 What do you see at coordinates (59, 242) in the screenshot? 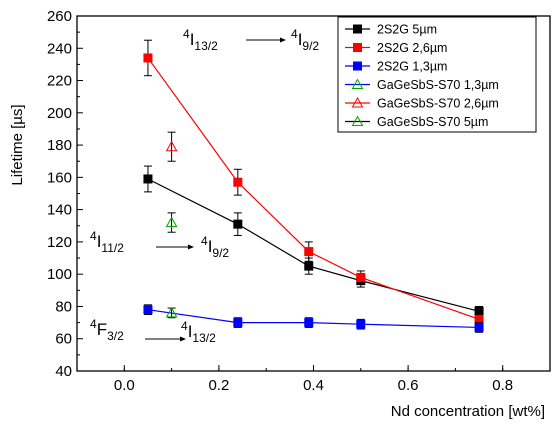
I see `y-tick-label: 120` at bounding box center [59, 242].